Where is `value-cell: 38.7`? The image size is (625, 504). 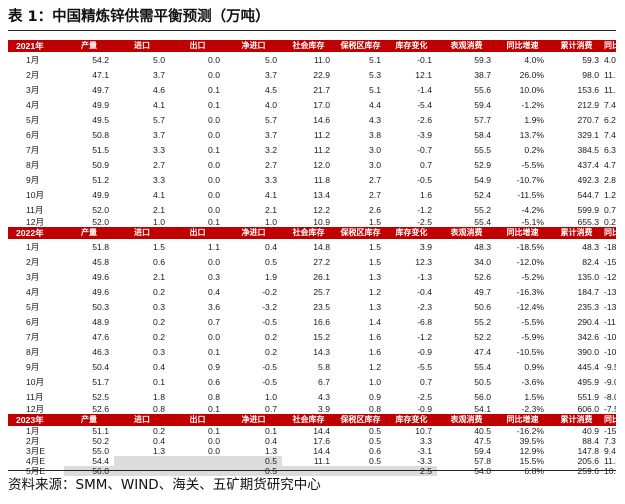 value-cell: 38.7 is located at coordinates (482, 74).